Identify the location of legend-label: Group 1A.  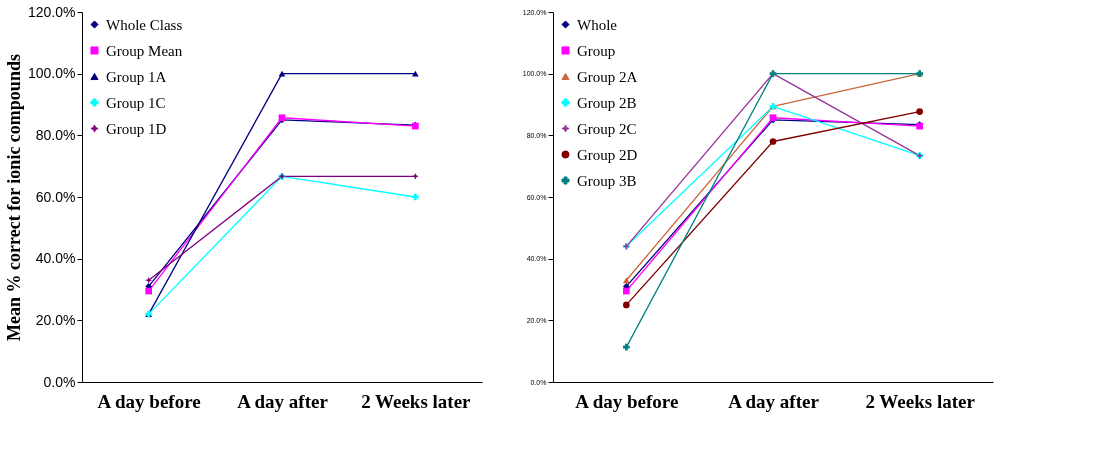
(136, 76).